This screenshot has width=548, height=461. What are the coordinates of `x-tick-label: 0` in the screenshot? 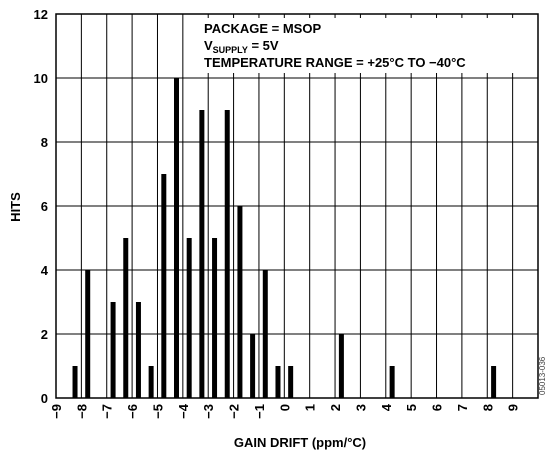 It's located at (284, 407).